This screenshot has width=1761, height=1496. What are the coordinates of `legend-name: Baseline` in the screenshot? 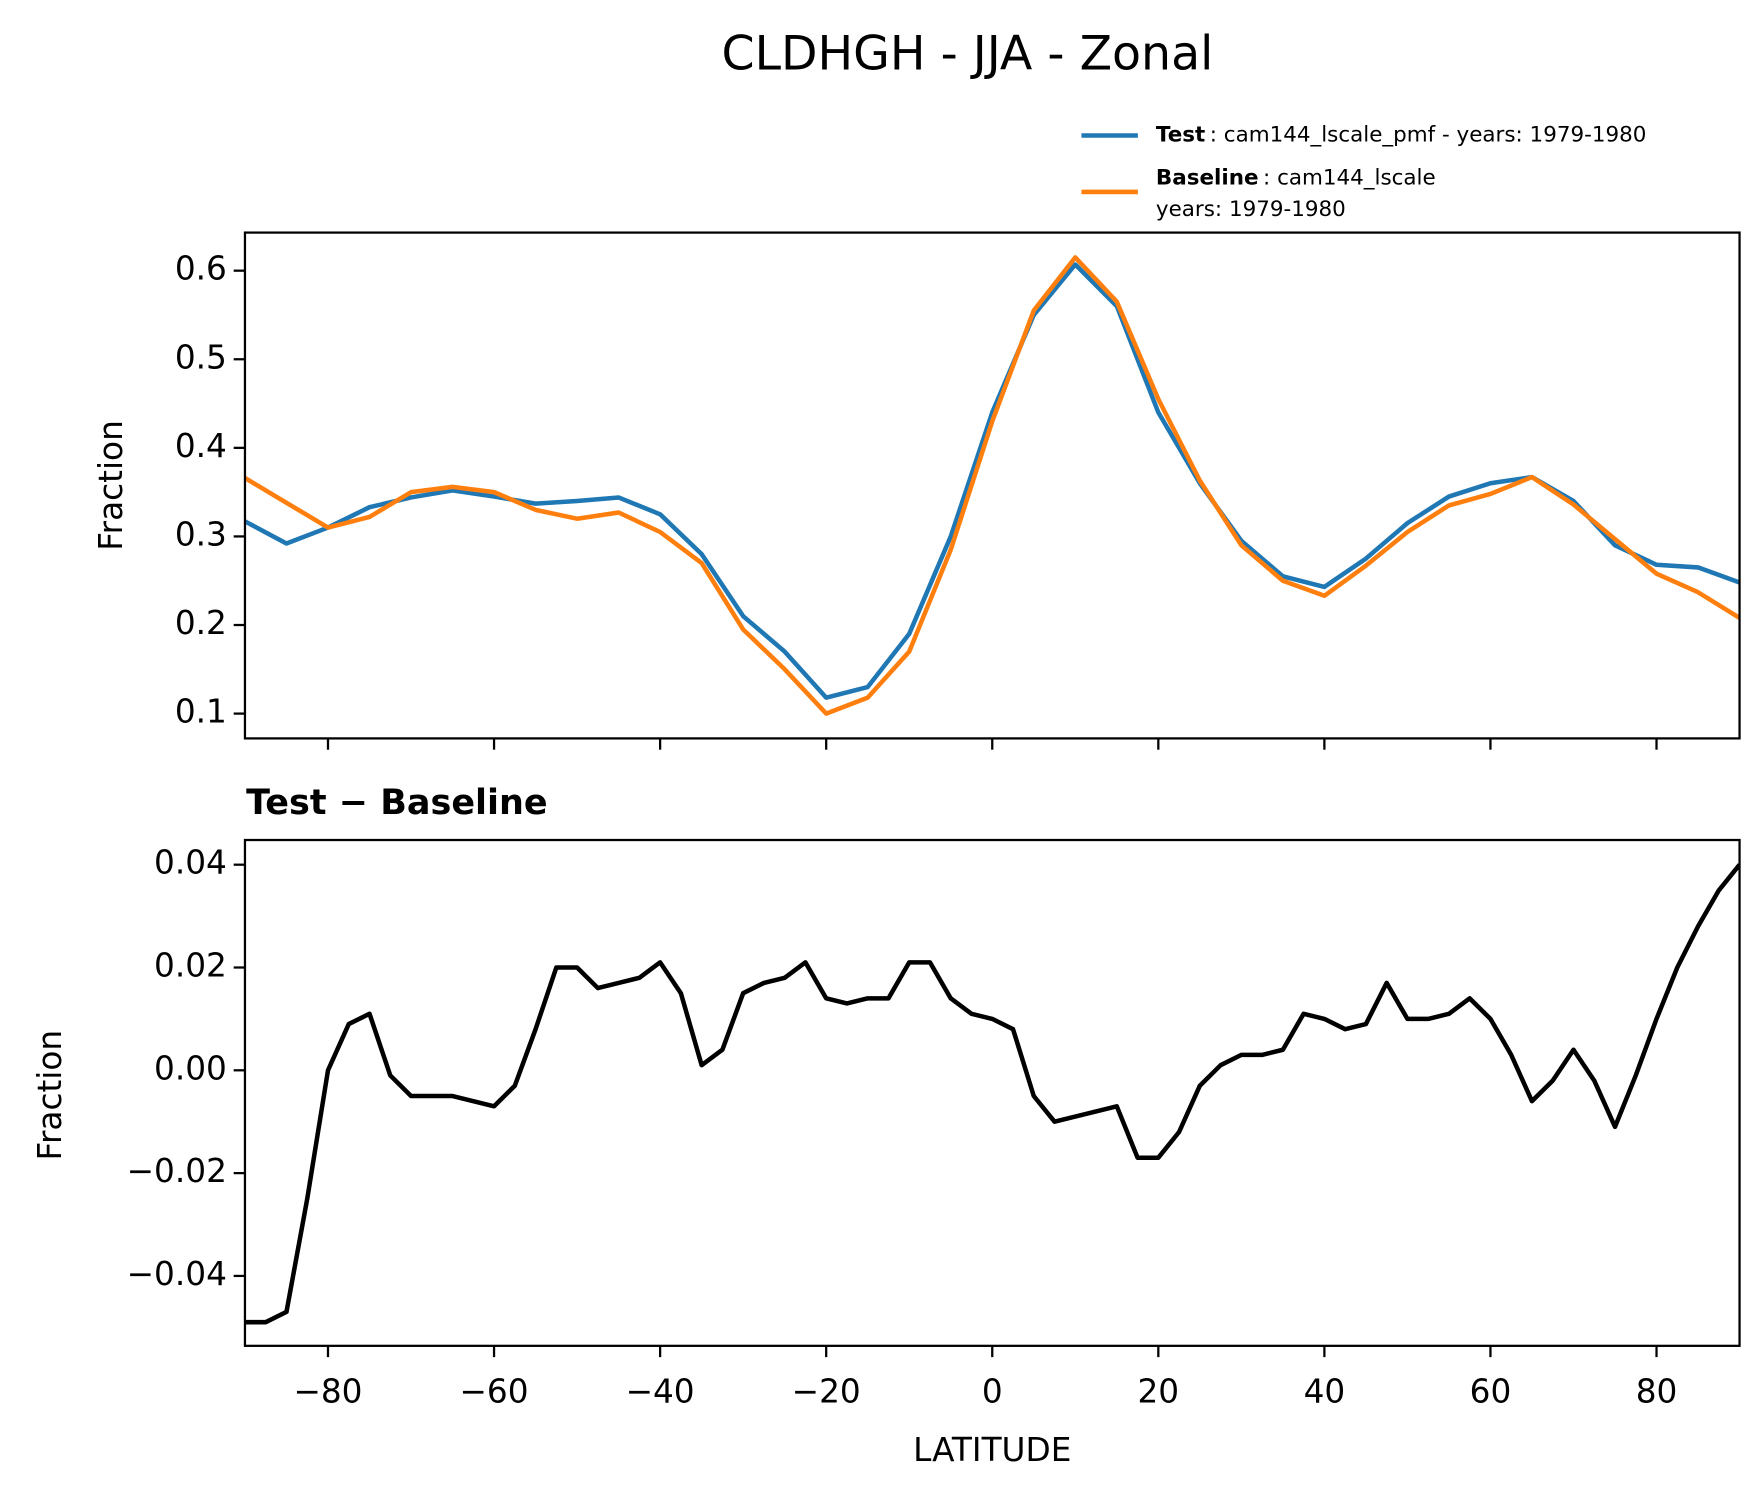 It's located at (1207, 177).